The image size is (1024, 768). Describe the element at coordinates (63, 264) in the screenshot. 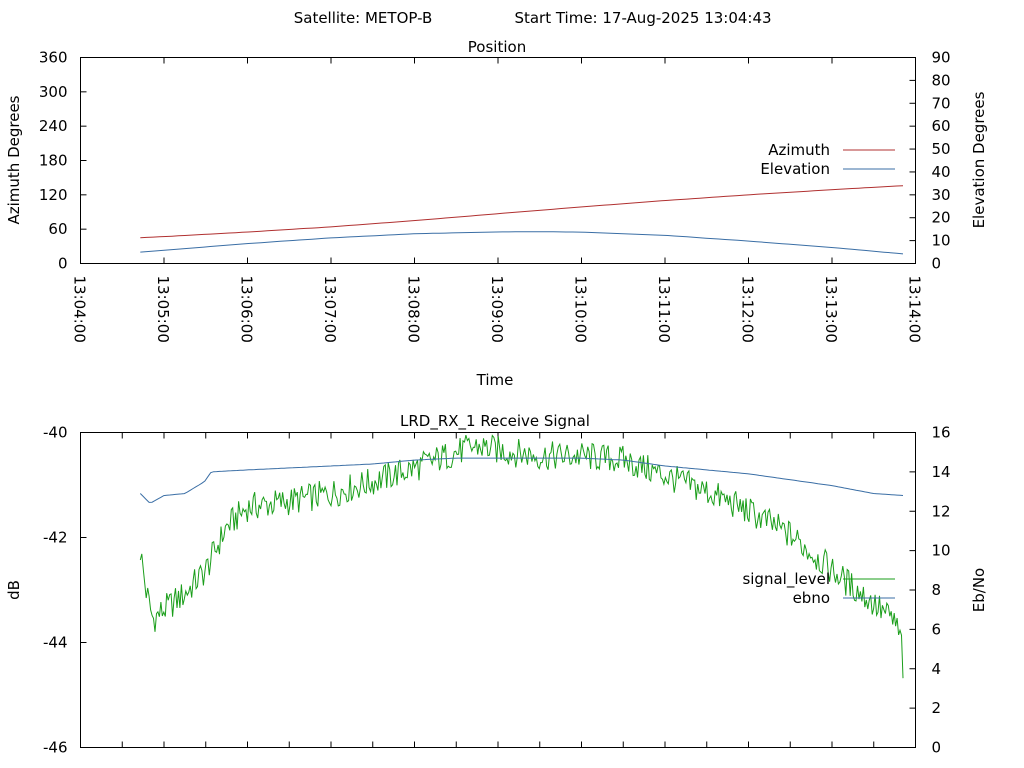

I see `y-tick-label: 0` at that location.